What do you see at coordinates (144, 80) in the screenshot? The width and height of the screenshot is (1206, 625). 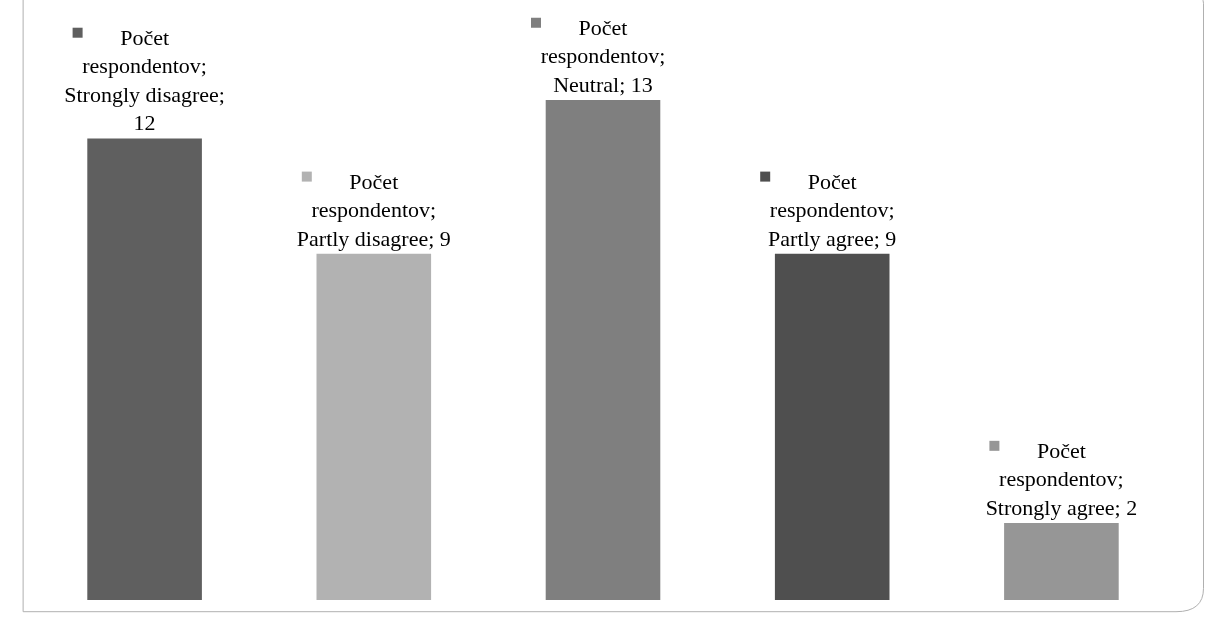 I see `data-label: Počet respondentov; Strongly disagree; 12` at bounding box center [144, 80].